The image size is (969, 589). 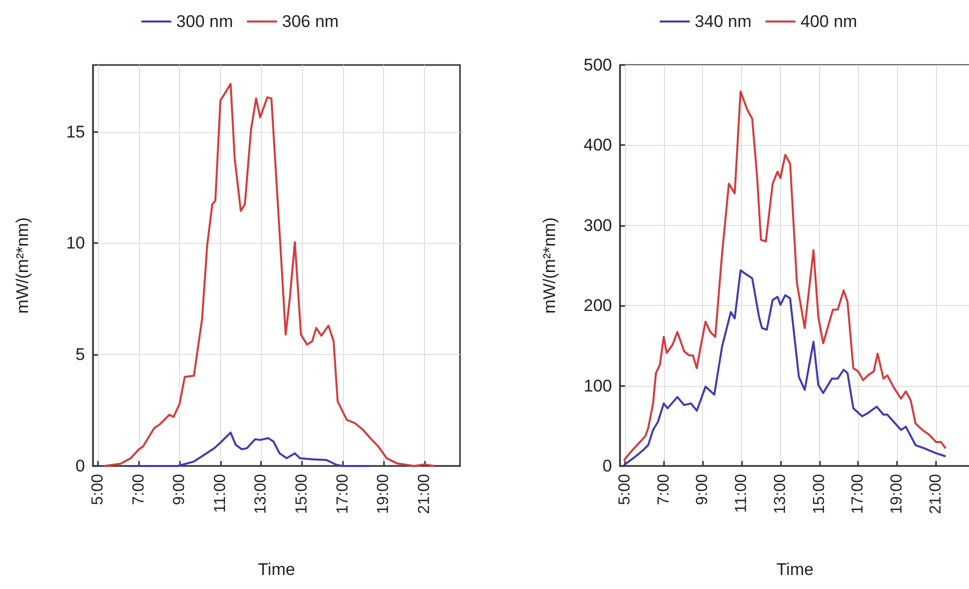 What do you see at coordinates (597, 65) in the screenshot?
I see `y-tick-label: 500` at bounding box center [597, 65].